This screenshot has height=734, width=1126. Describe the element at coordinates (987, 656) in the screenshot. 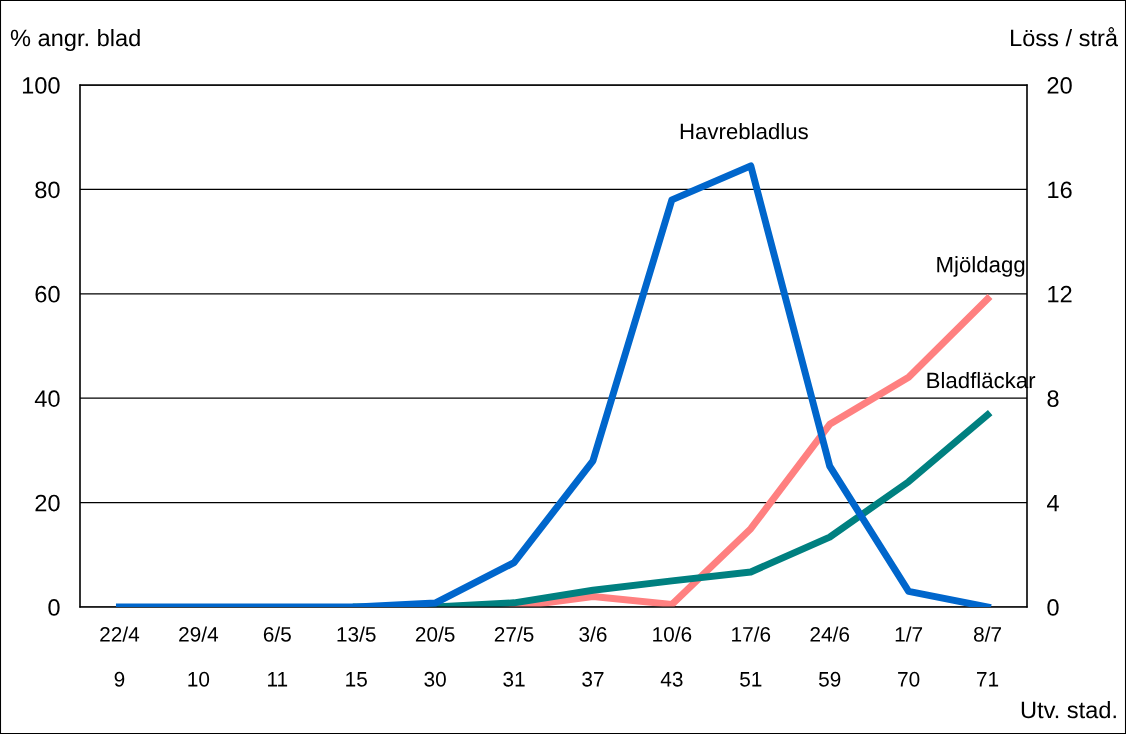

I see `category-label: 8/7 71` at that location.